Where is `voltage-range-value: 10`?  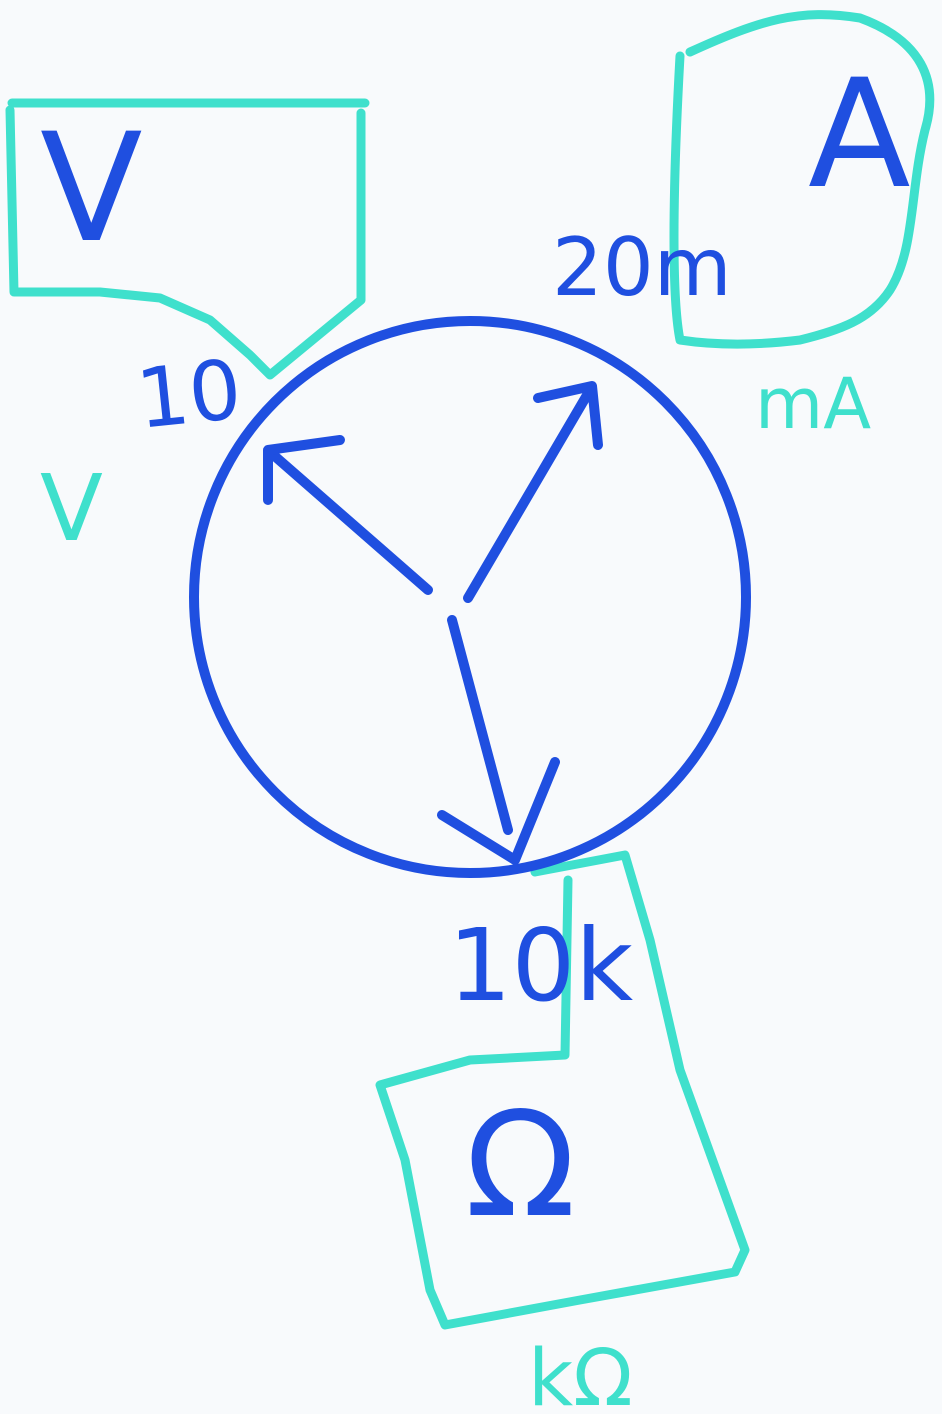
voltage-range-value: 10 is located at coordinates (189, 395).